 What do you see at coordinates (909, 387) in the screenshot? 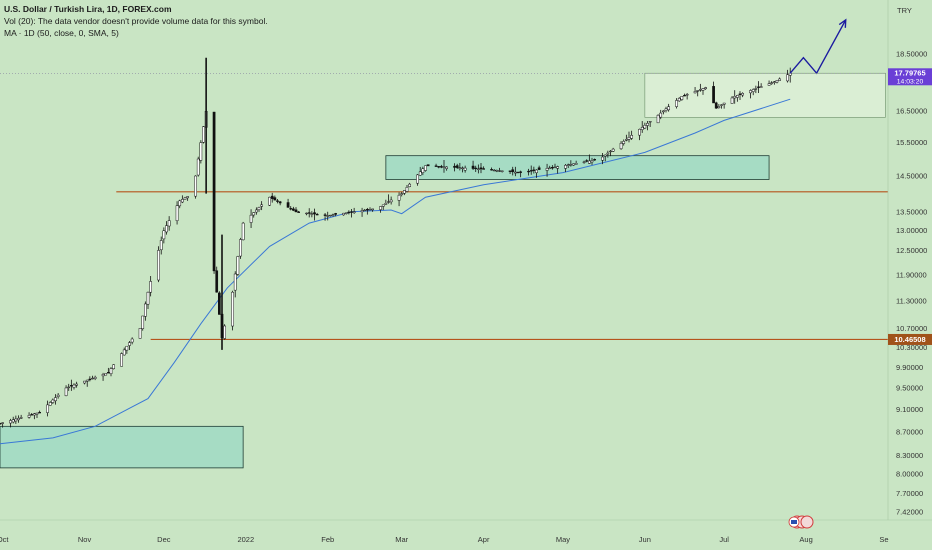
I see `y-tick-label: 9.50000` at bounding box center [909, 387].